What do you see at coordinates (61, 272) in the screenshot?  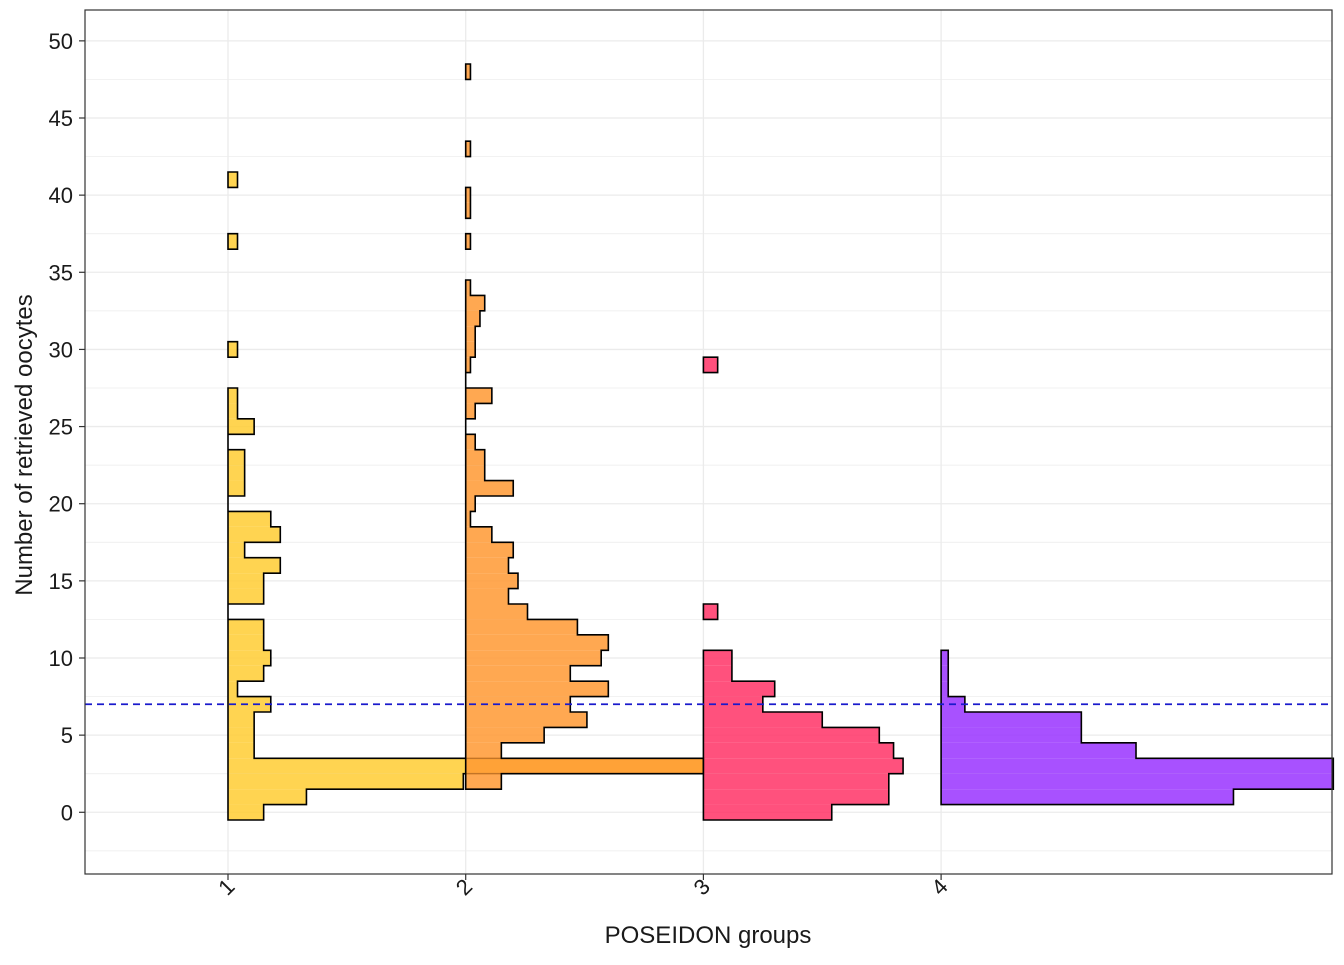 I see `y-tick-label: 35` at bounding box center [61, 272].